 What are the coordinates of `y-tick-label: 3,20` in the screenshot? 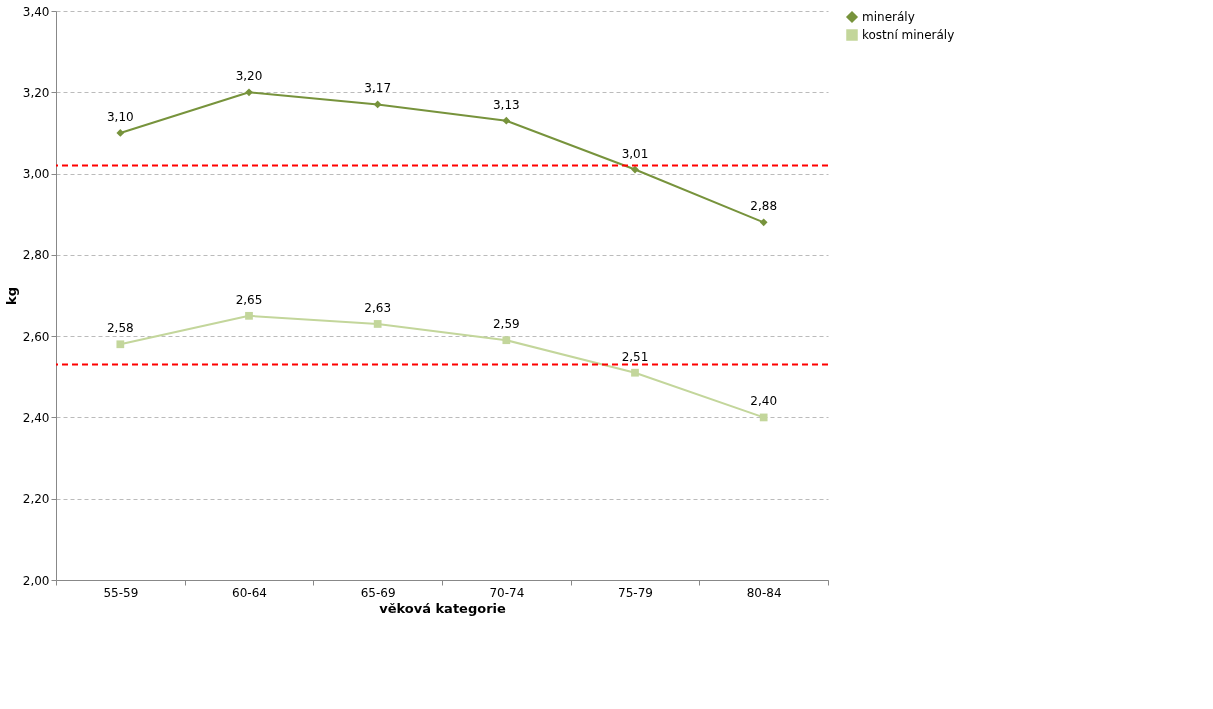 It's located at (36, 92).